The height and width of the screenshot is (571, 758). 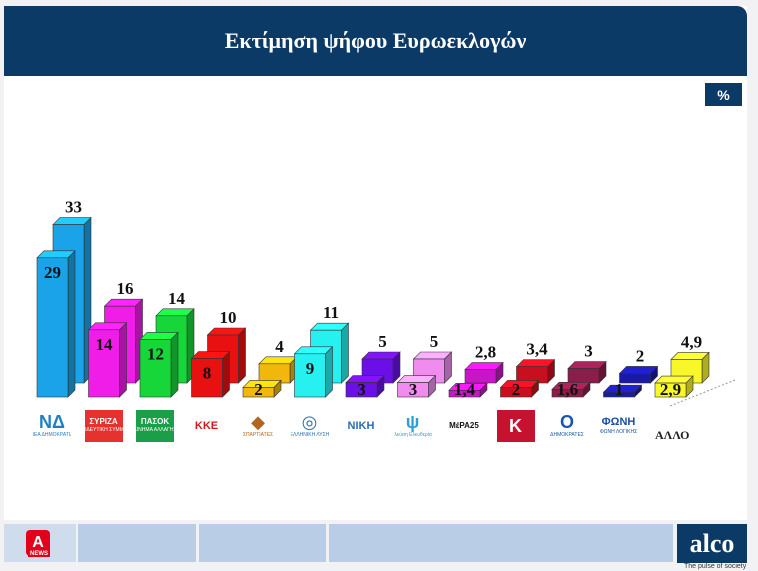 I want to click on party-logo: ΣΥΡΙΖΑΠΡΟΟΔΕΥΤΙΚΗ ΣΥΜΜΑΧΙΑ, so click(x=103, y=426).